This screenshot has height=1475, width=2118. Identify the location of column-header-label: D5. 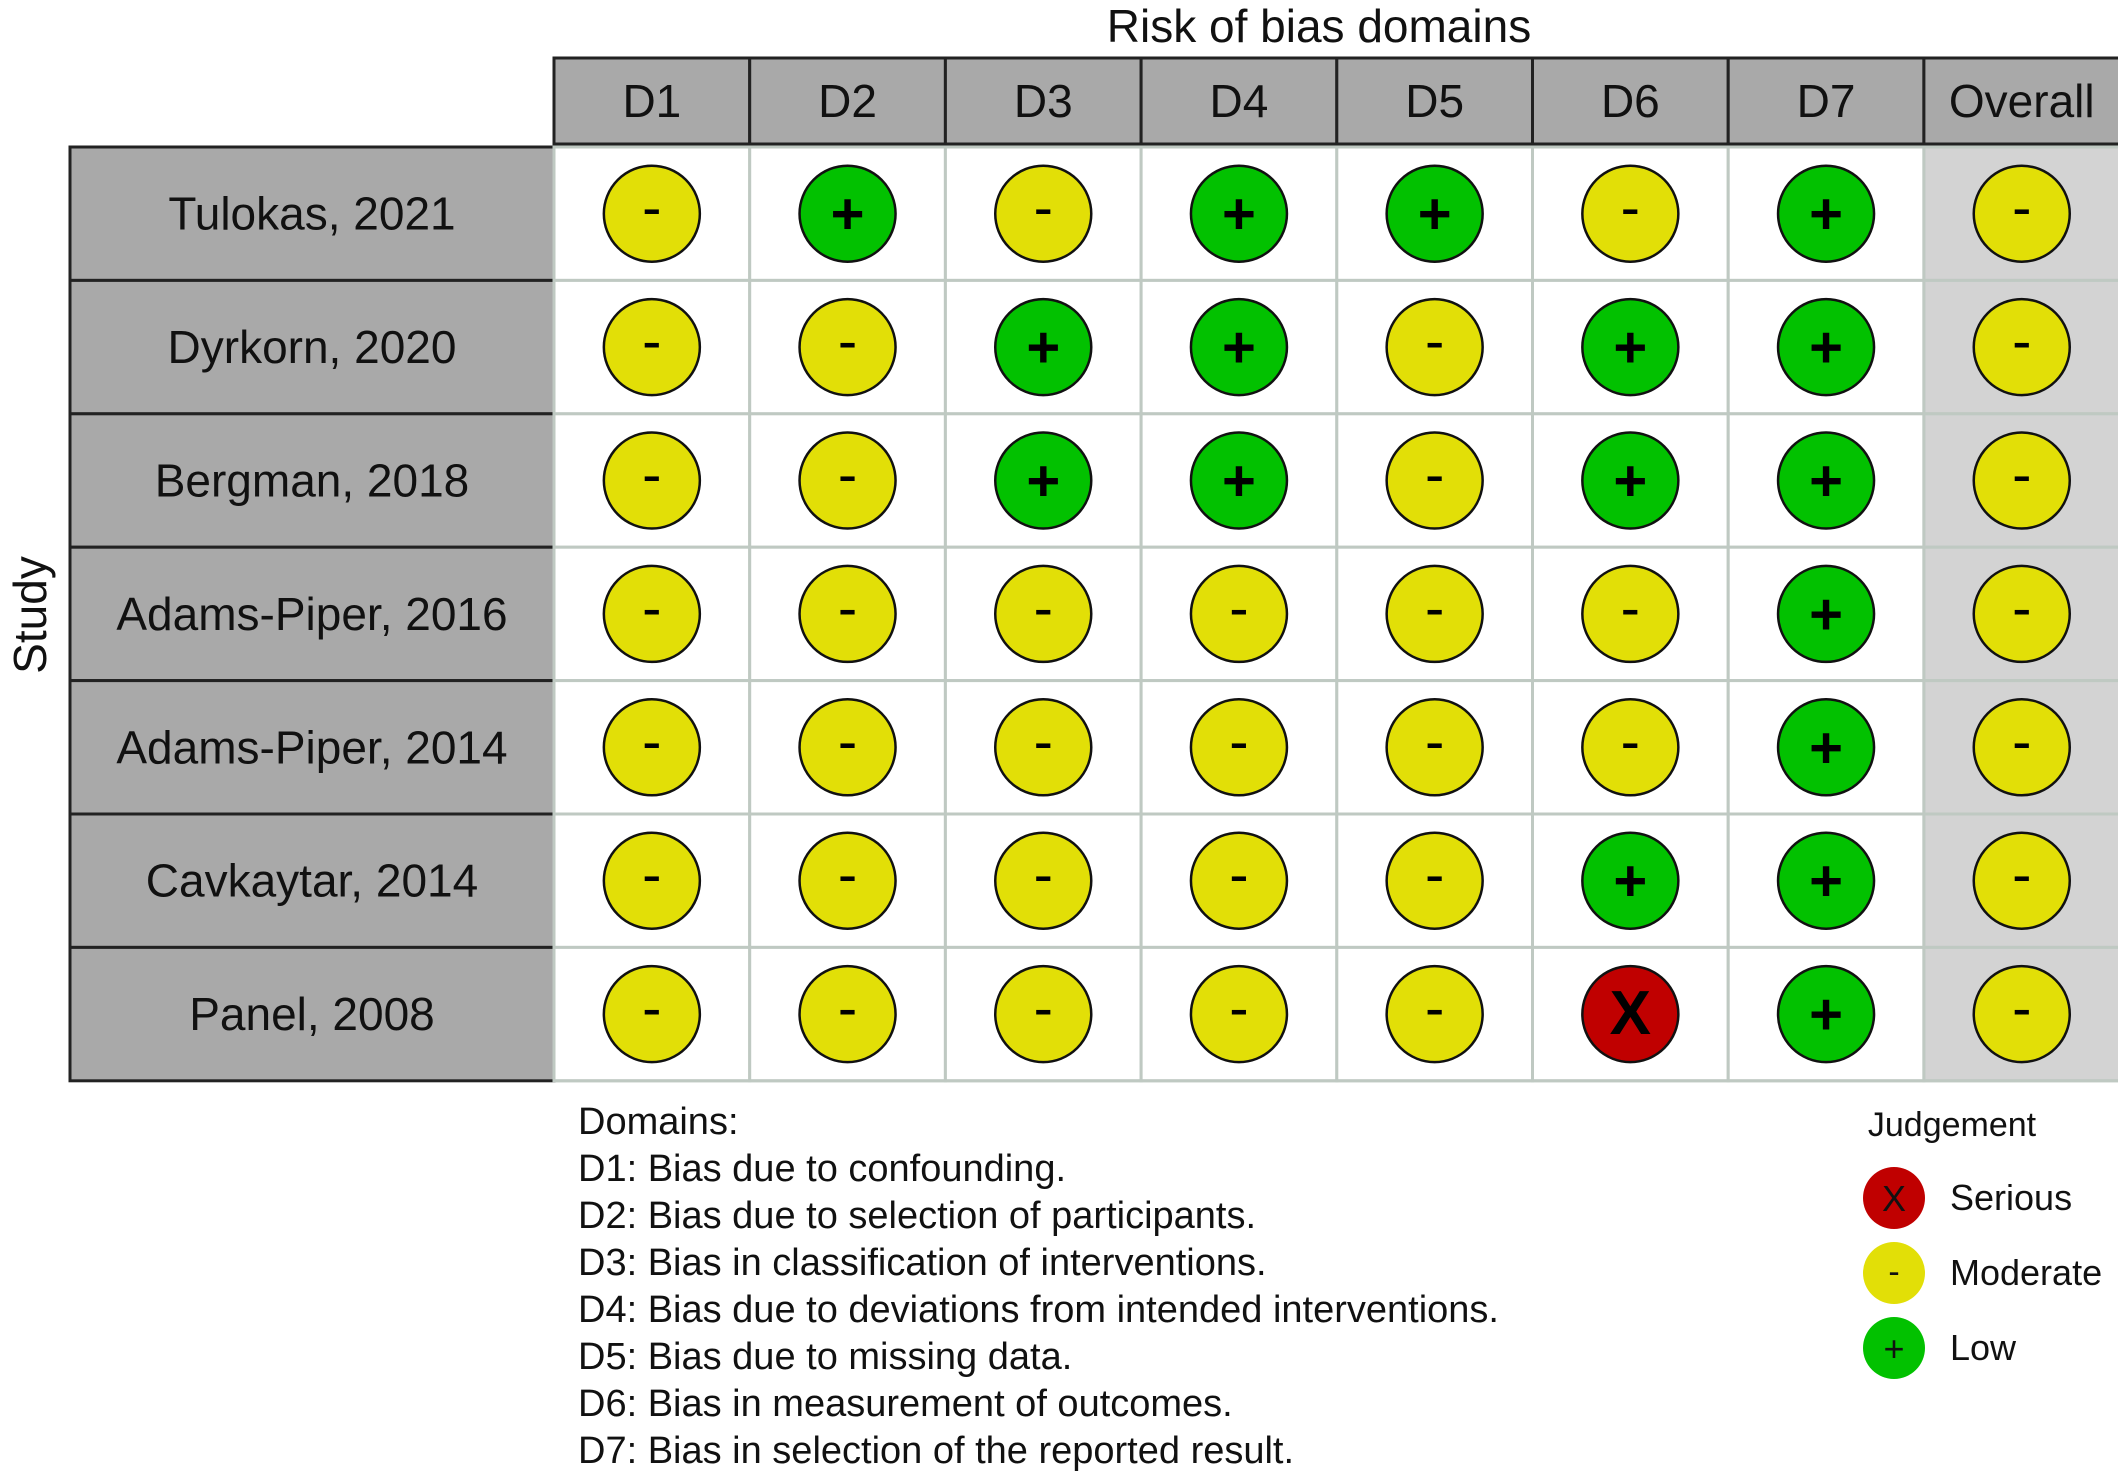
(1434, 101).